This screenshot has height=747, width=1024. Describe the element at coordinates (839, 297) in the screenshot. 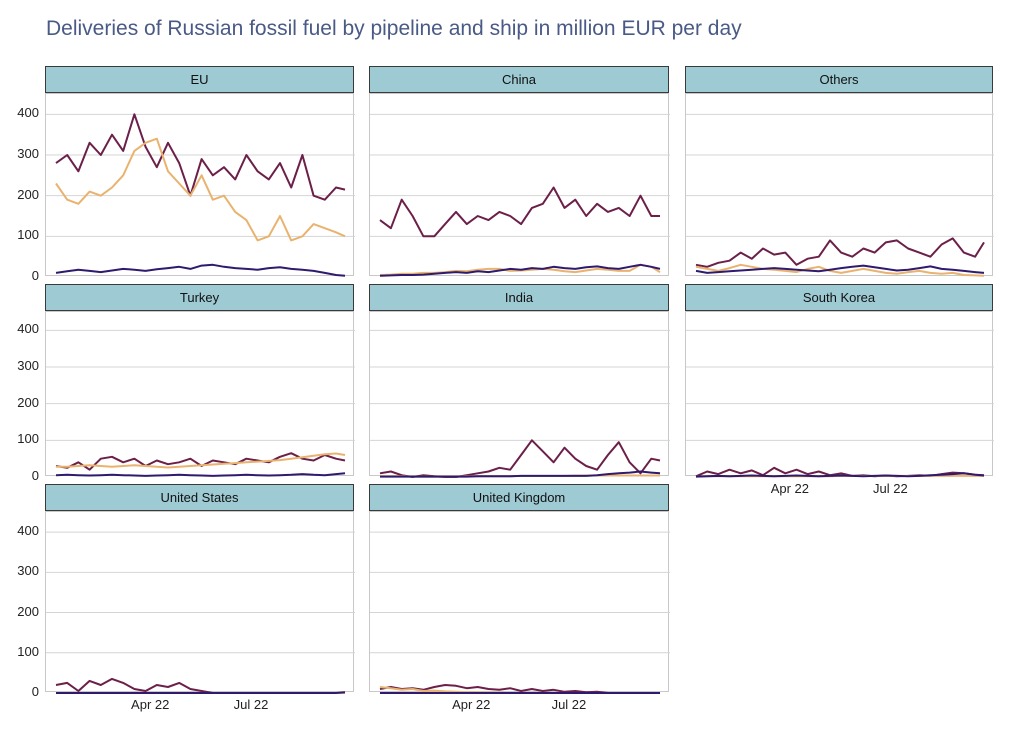

I see `facet-strip-label: South Korea` at that location.